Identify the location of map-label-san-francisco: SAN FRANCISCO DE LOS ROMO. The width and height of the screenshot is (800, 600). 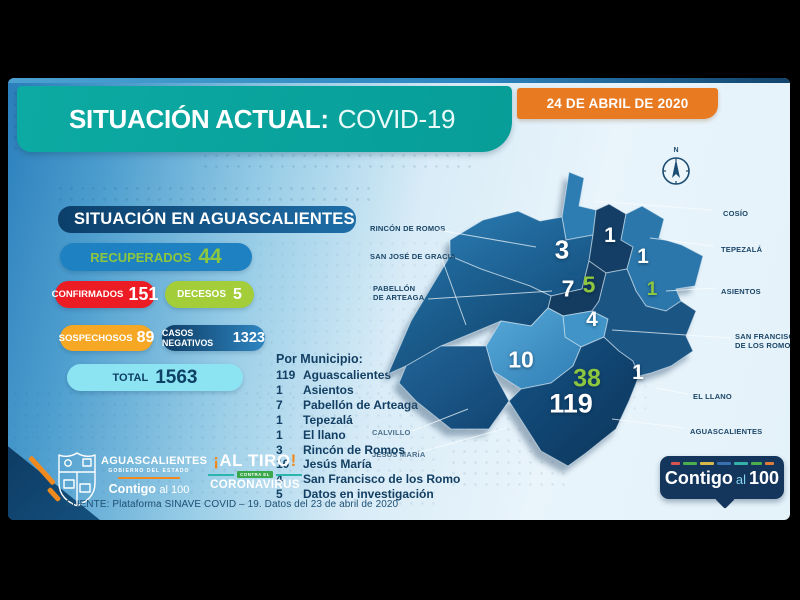
(762, 341).